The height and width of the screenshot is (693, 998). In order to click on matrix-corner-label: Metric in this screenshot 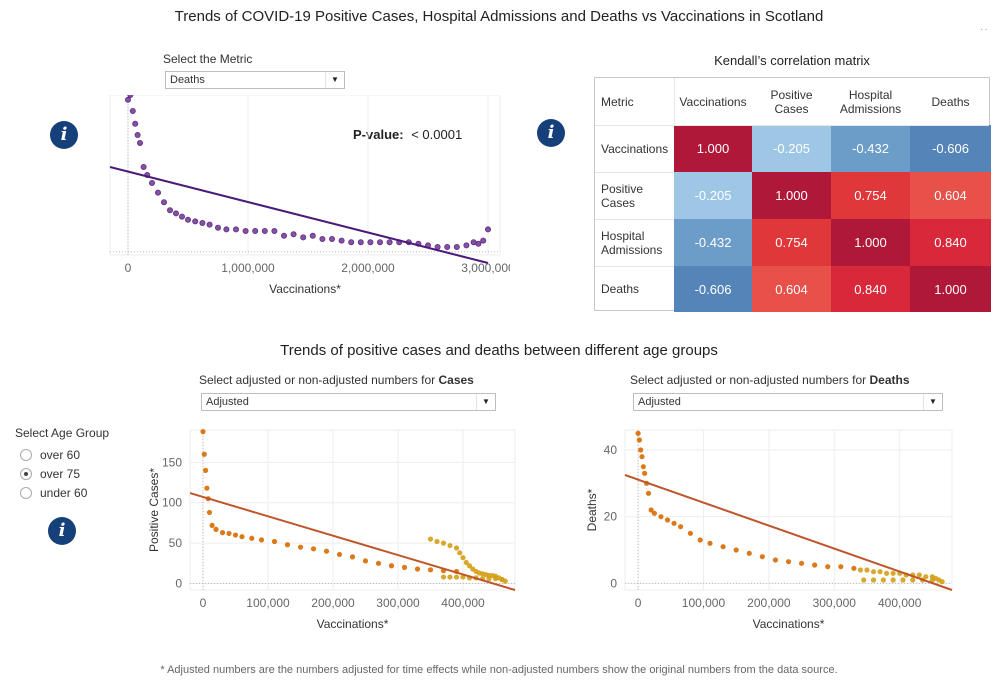, I will do `click(617, 101)`.